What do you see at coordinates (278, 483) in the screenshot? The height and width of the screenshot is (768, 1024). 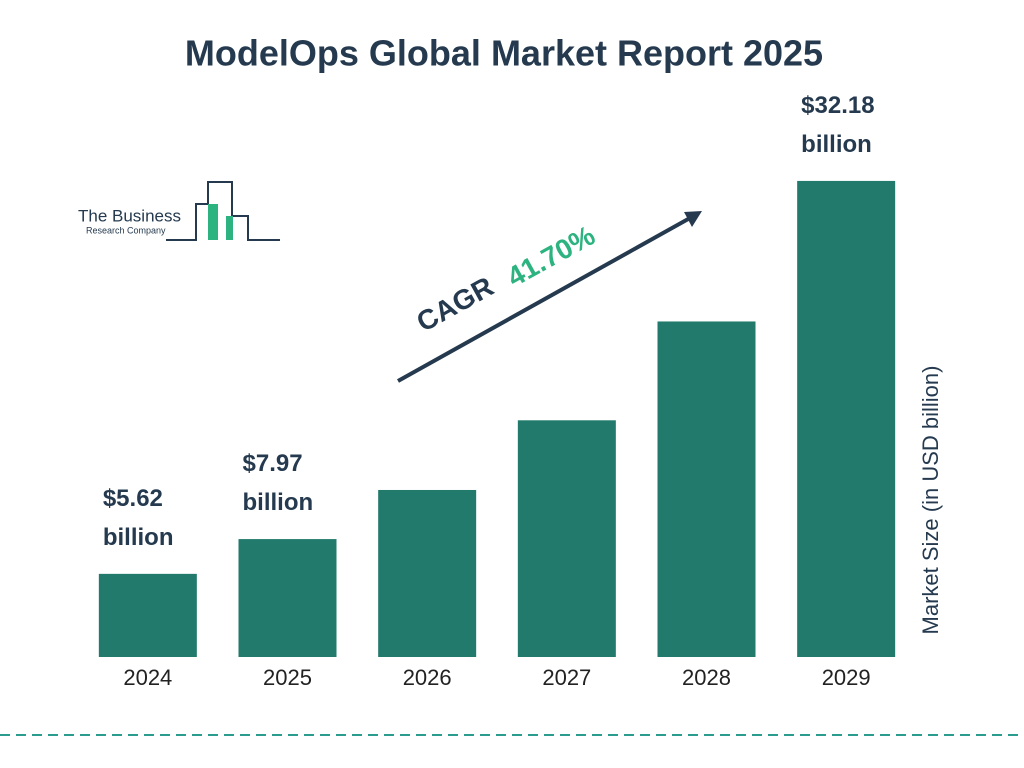 I see `value-label: $7.97 billion` at bounding box center [278, 483].